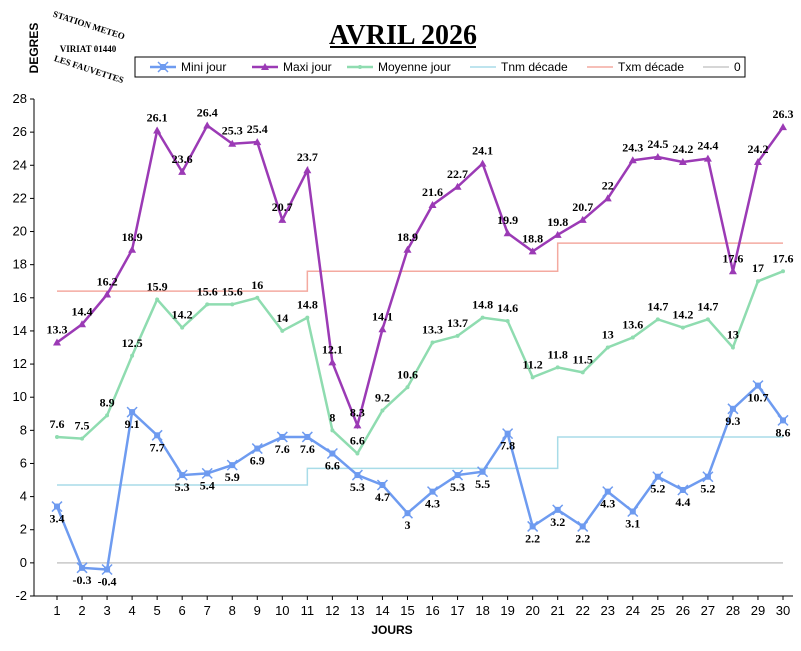  Describe the element at coordinates (20, 197) in the screenshot. I see `y-tick-label: 22` at that location.